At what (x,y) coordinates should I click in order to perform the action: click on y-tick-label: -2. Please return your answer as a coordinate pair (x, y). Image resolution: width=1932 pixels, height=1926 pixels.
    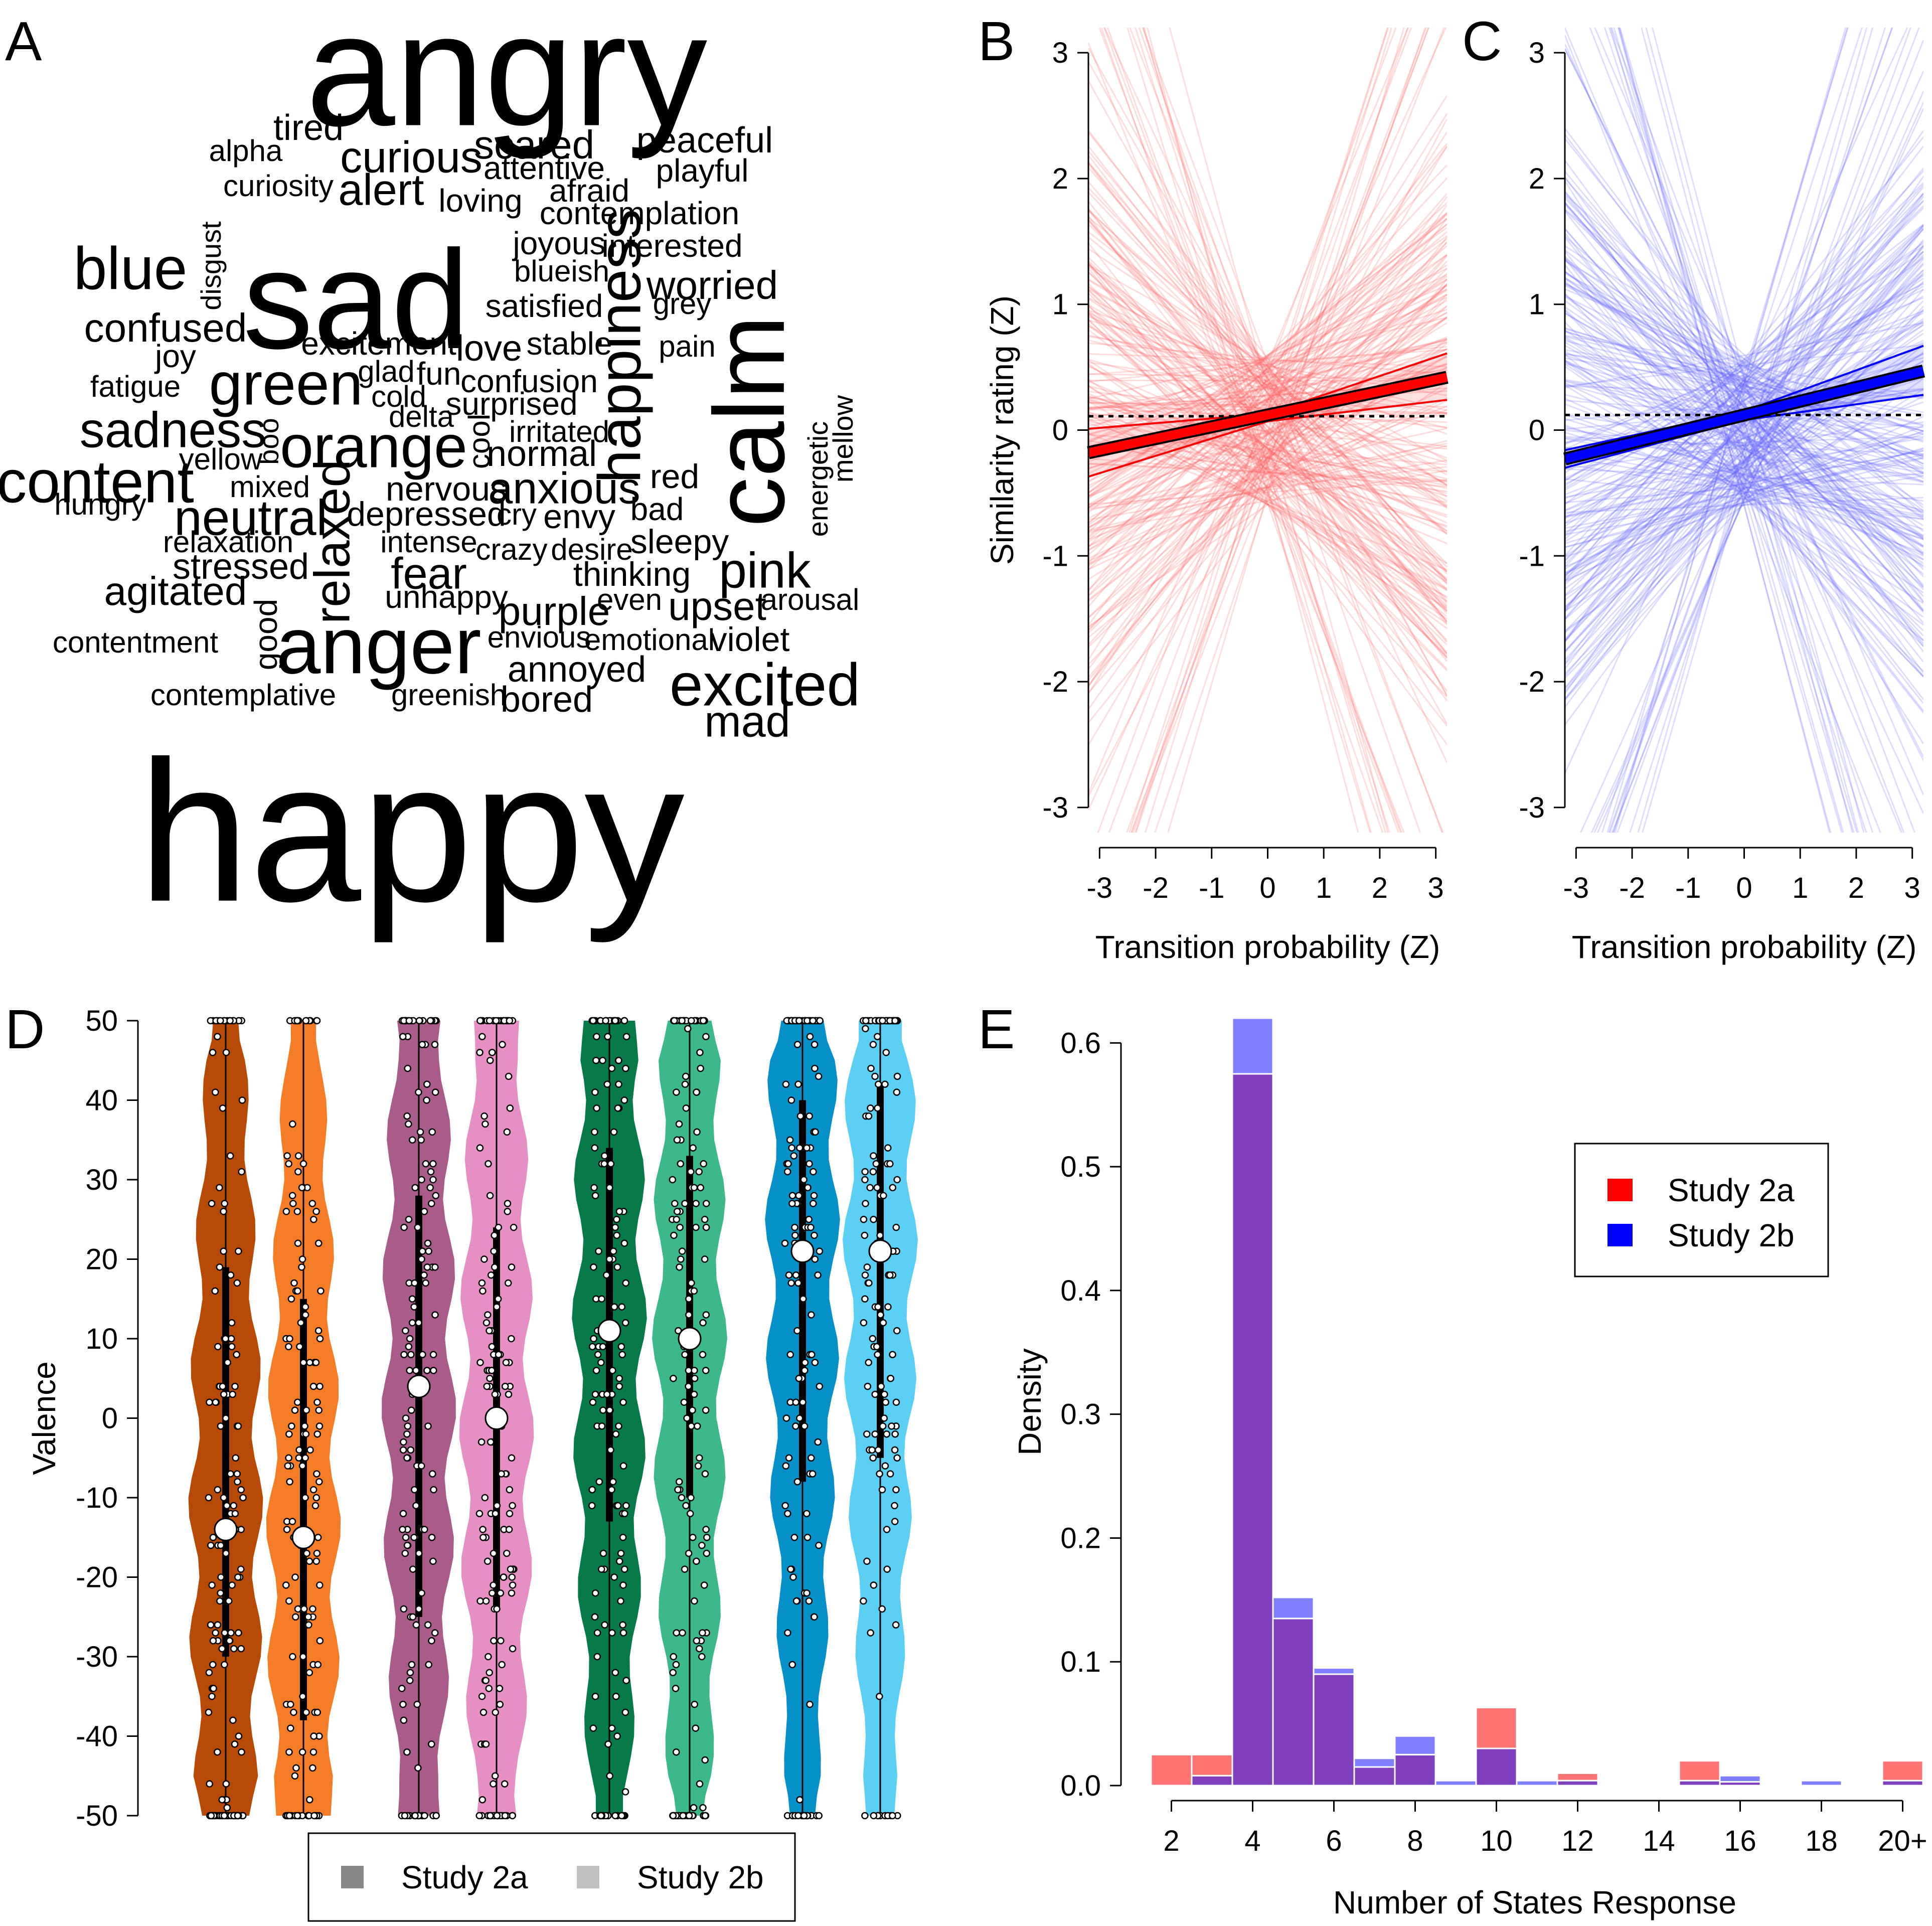
    Looking at the image, I should click on (1055, 682).